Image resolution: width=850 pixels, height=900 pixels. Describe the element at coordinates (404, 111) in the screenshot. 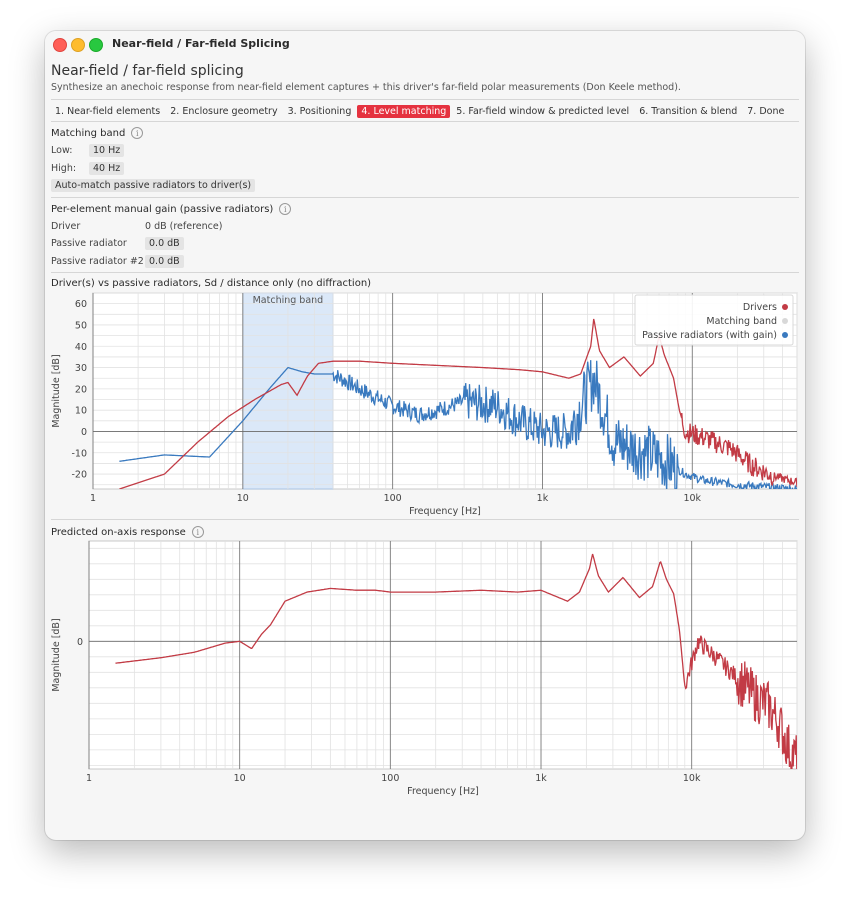

I see `step-tab-4: 4. Level matching` at that location.